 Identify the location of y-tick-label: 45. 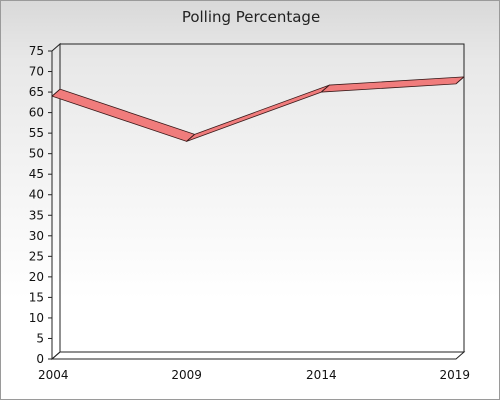
(36, 174).